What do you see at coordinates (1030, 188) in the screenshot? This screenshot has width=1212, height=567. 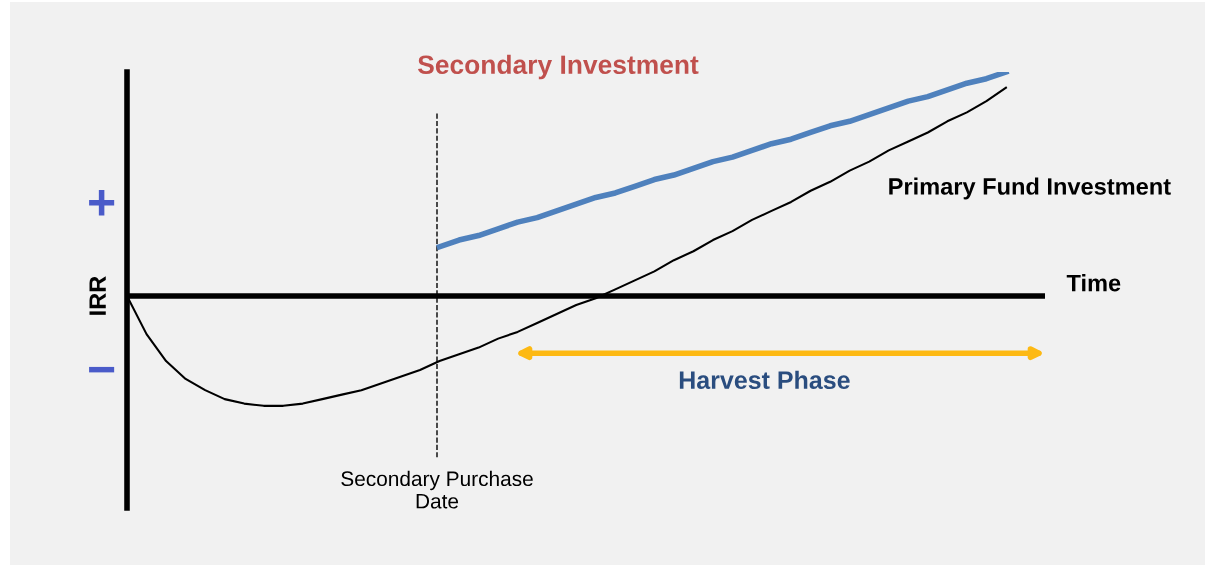 I see `series-label: Primary Fund Investment` at bounding box center [1030, 188].